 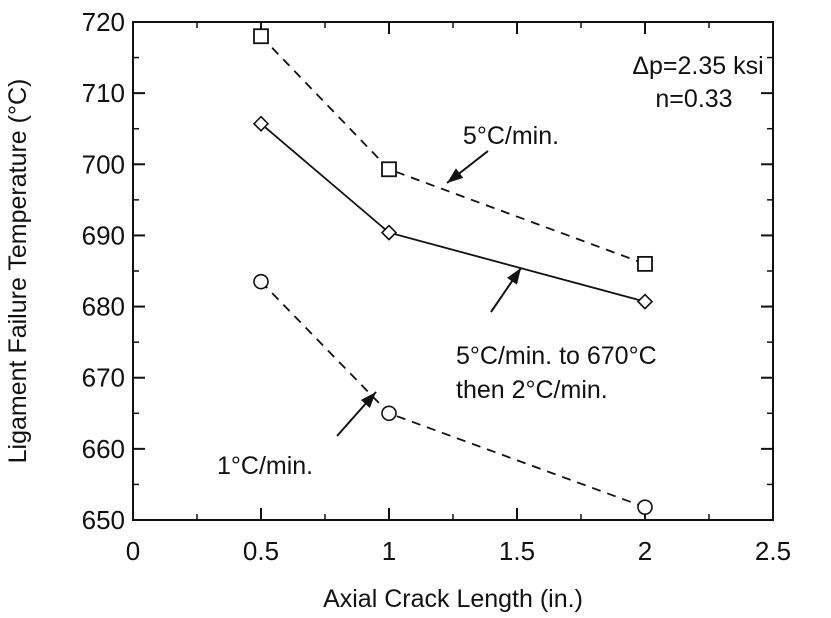 I want to click on y-tick-label: 710, so click(x=103, y=93).